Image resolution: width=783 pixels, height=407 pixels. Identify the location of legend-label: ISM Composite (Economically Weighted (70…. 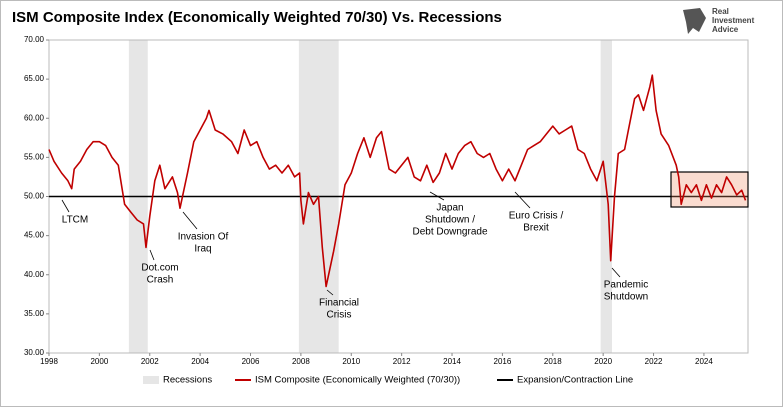
(357, 380).